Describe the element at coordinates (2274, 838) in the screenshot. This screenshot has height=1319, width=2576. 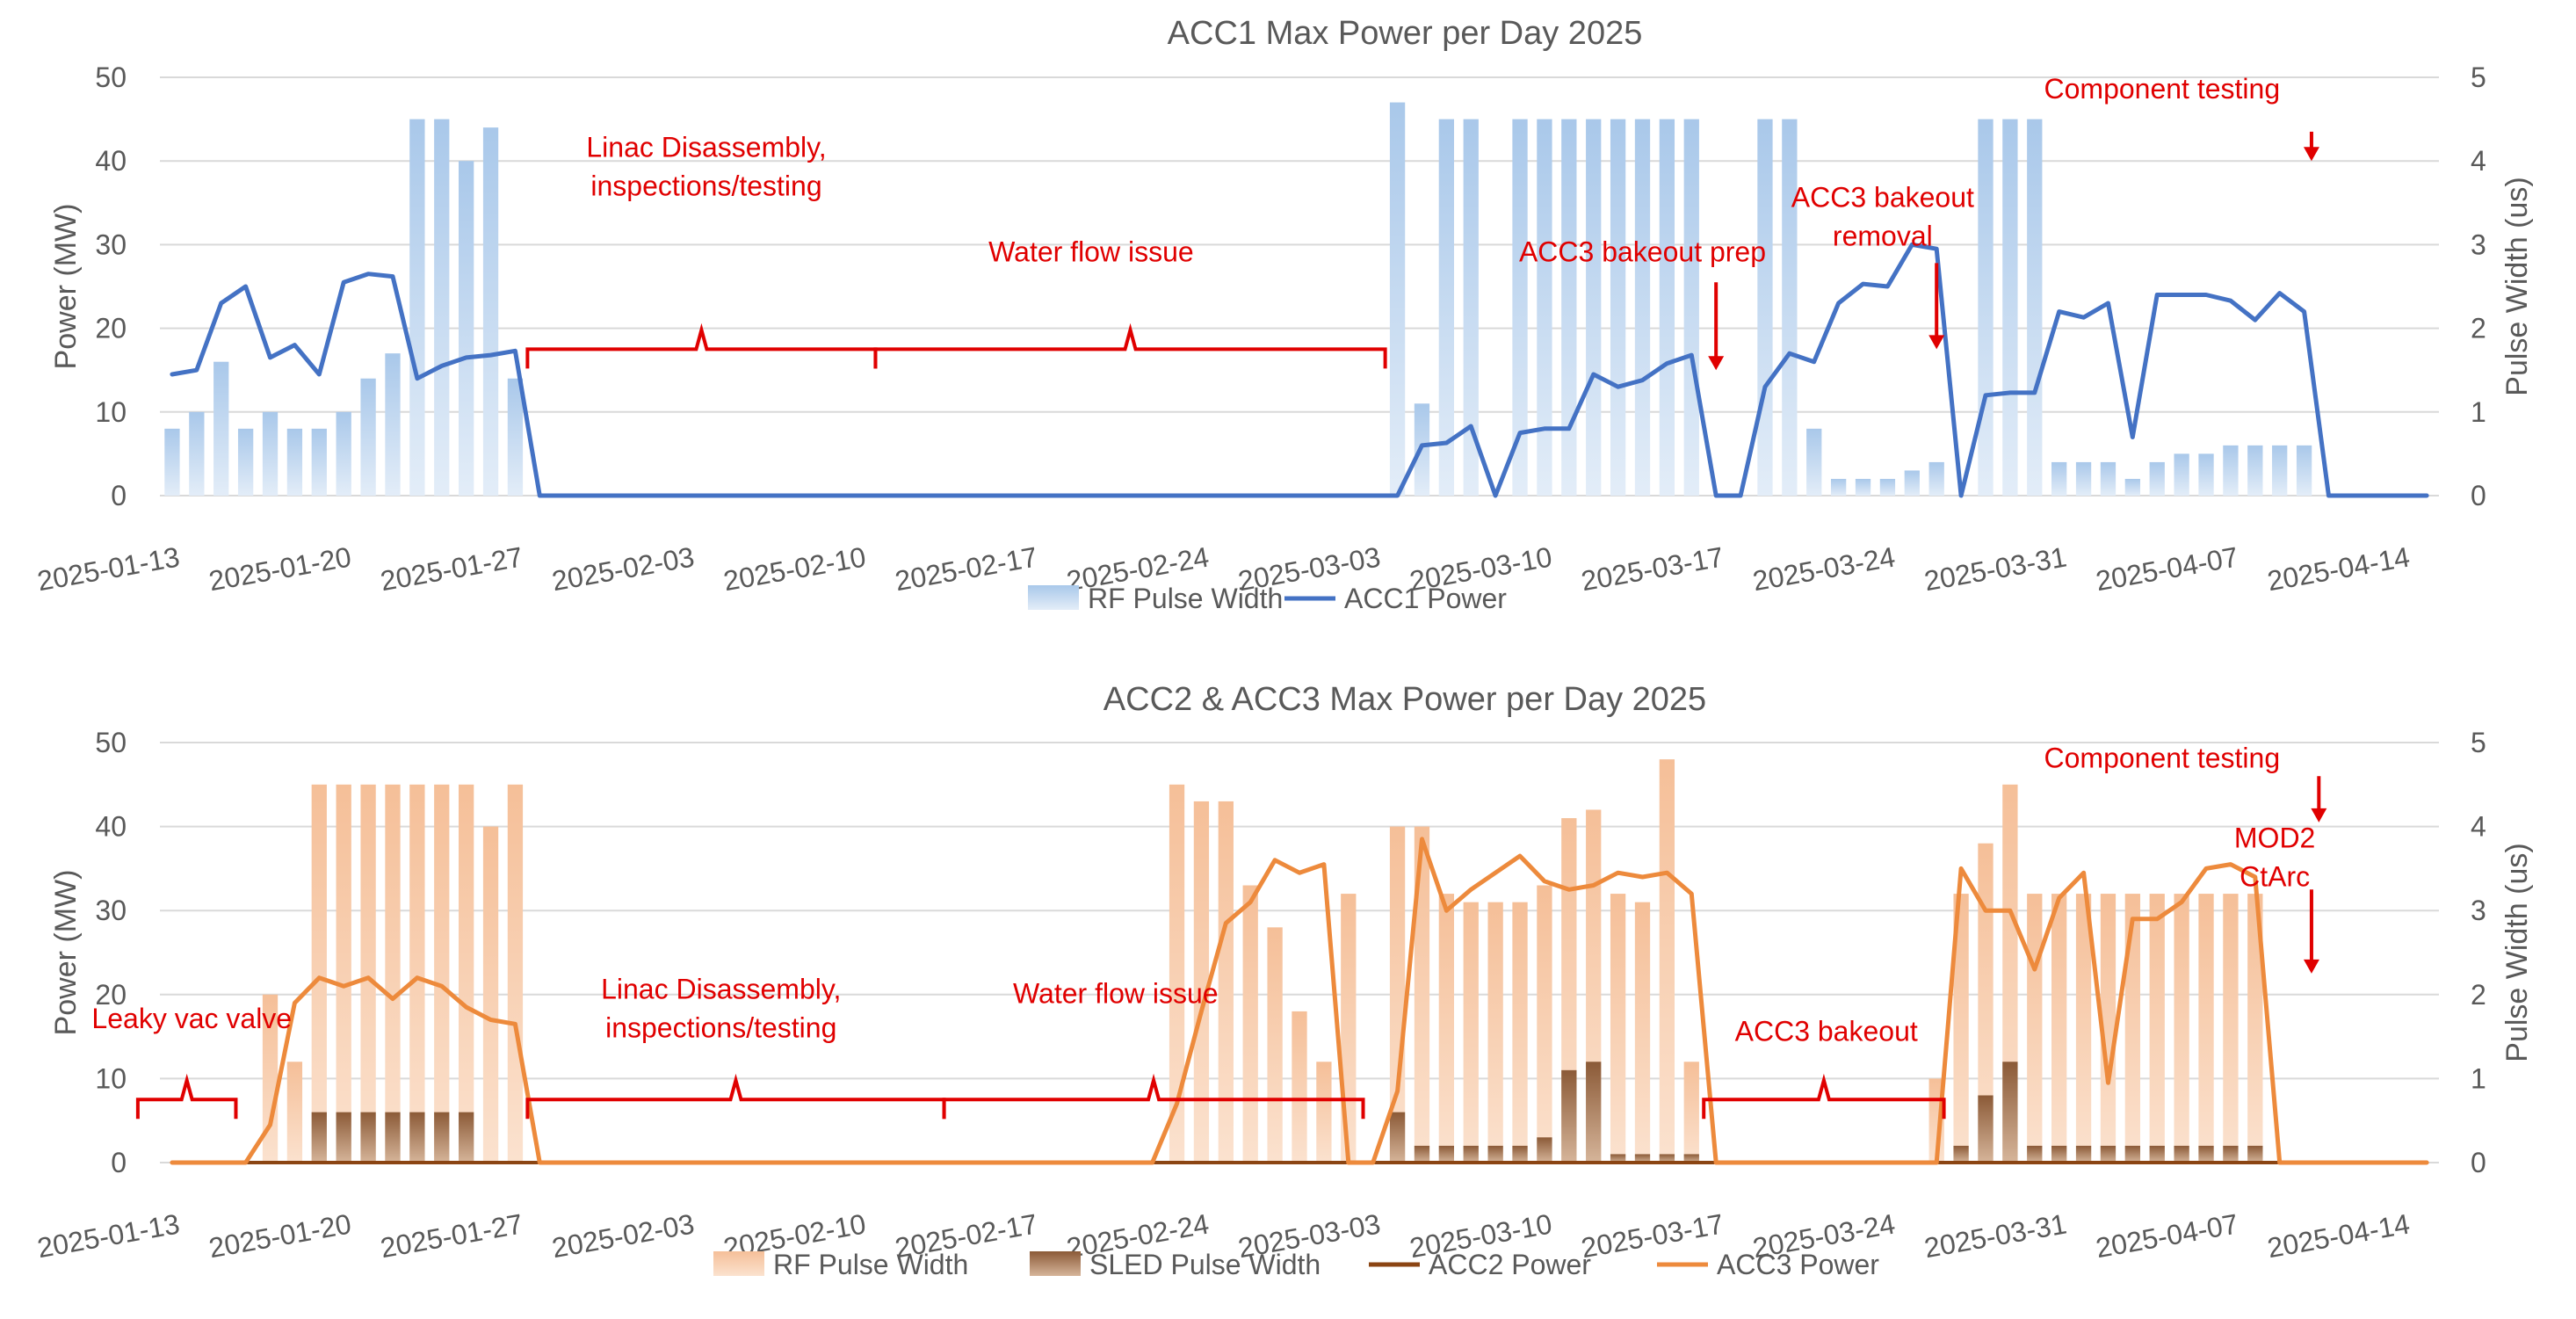
I see `annotation-text: MOD2` at that location.